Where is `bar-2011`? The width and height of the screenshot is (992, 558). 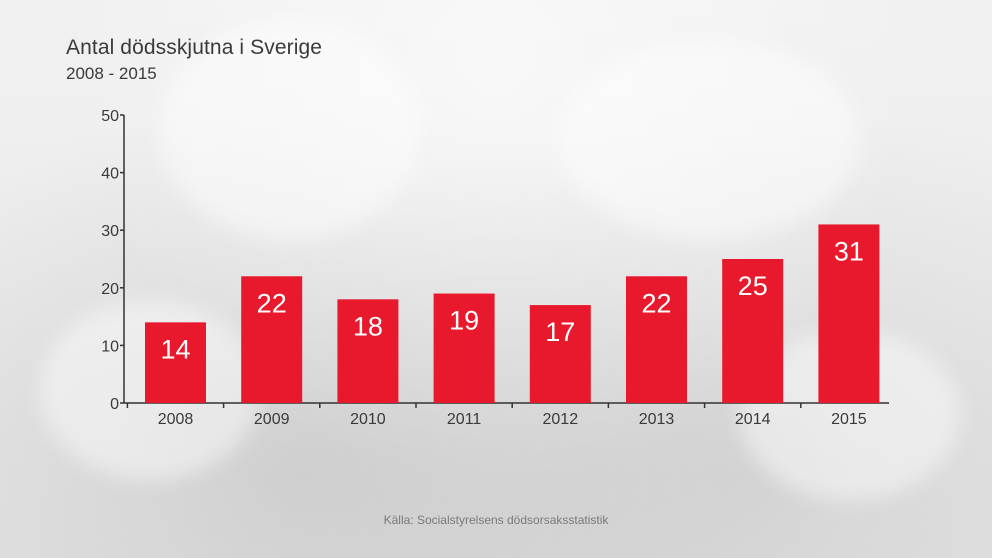 bar-2011 is located at coordinates (464, 348).